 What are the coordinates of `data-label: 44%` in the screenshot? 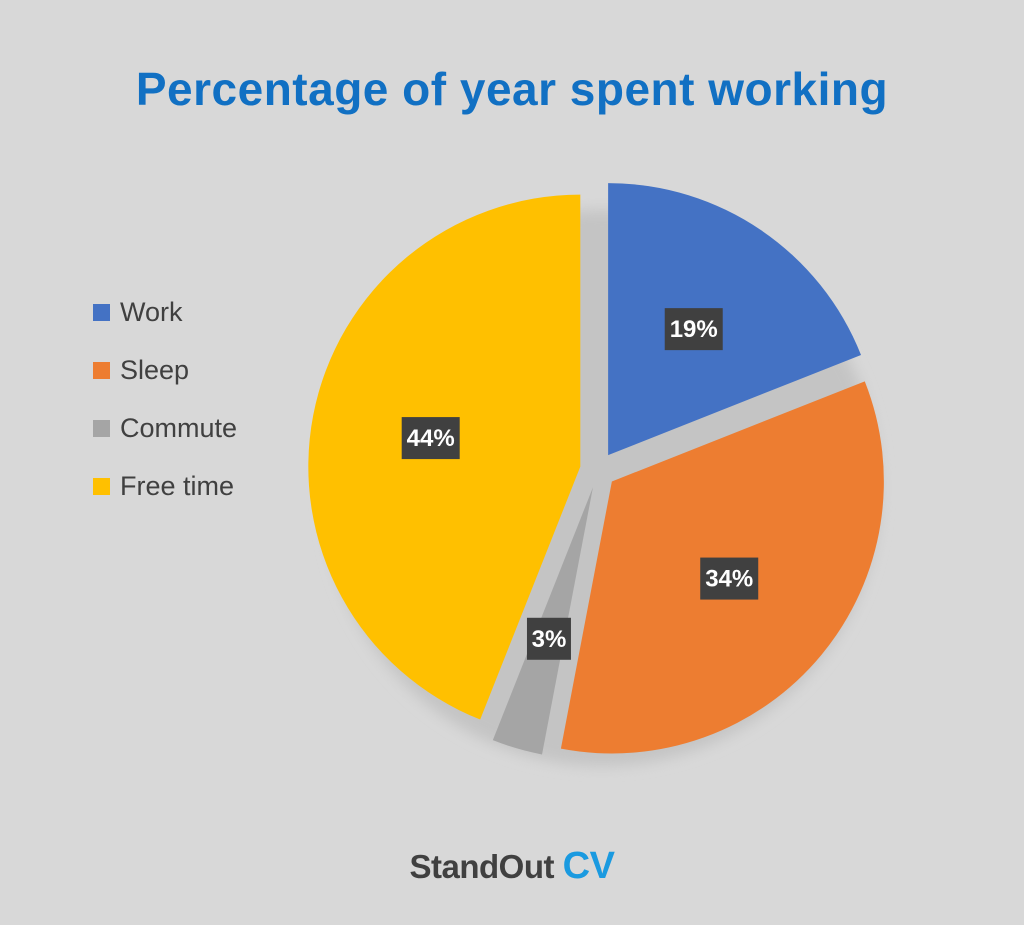 It's located at (430, 438).